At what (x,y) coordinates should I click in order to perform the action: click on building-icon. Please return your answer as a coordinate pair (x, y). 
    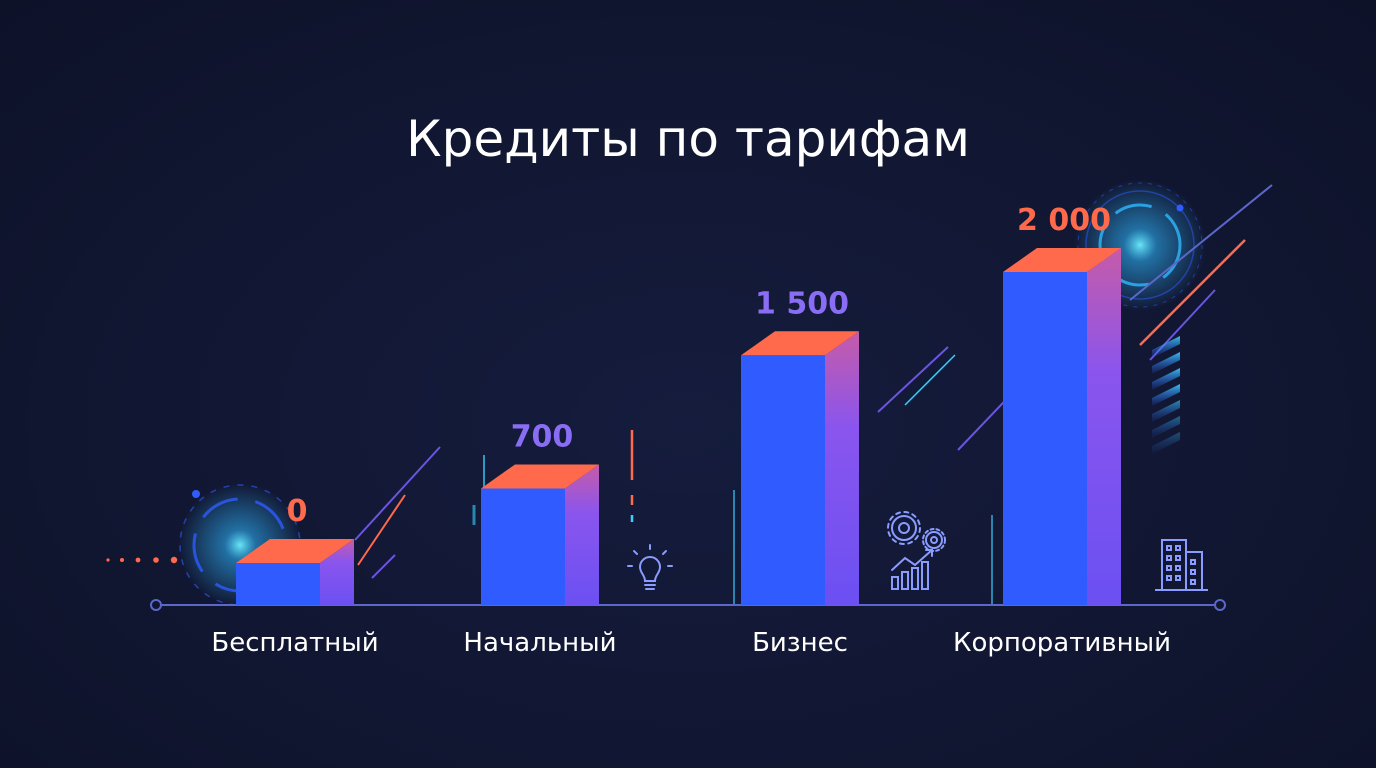
    Looking at the image, I should click on (1181, 565).